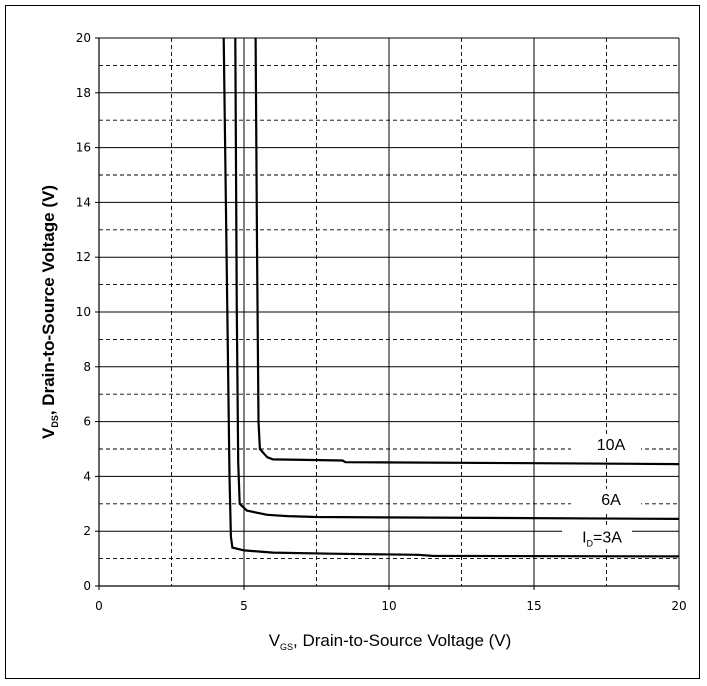  I want to click on y-tick-label: 18, so click(83, 93).